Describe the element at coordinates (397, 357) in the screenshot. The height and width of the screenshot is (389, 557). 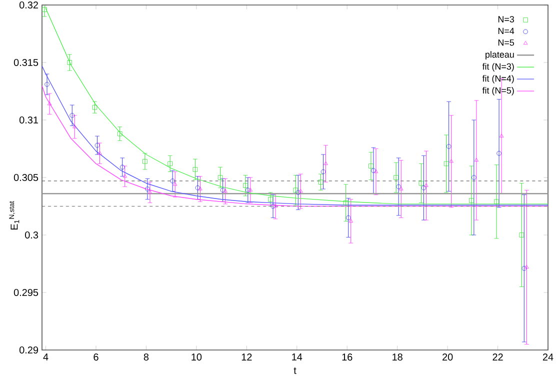
I see `x-tick-label: 18` at that location.